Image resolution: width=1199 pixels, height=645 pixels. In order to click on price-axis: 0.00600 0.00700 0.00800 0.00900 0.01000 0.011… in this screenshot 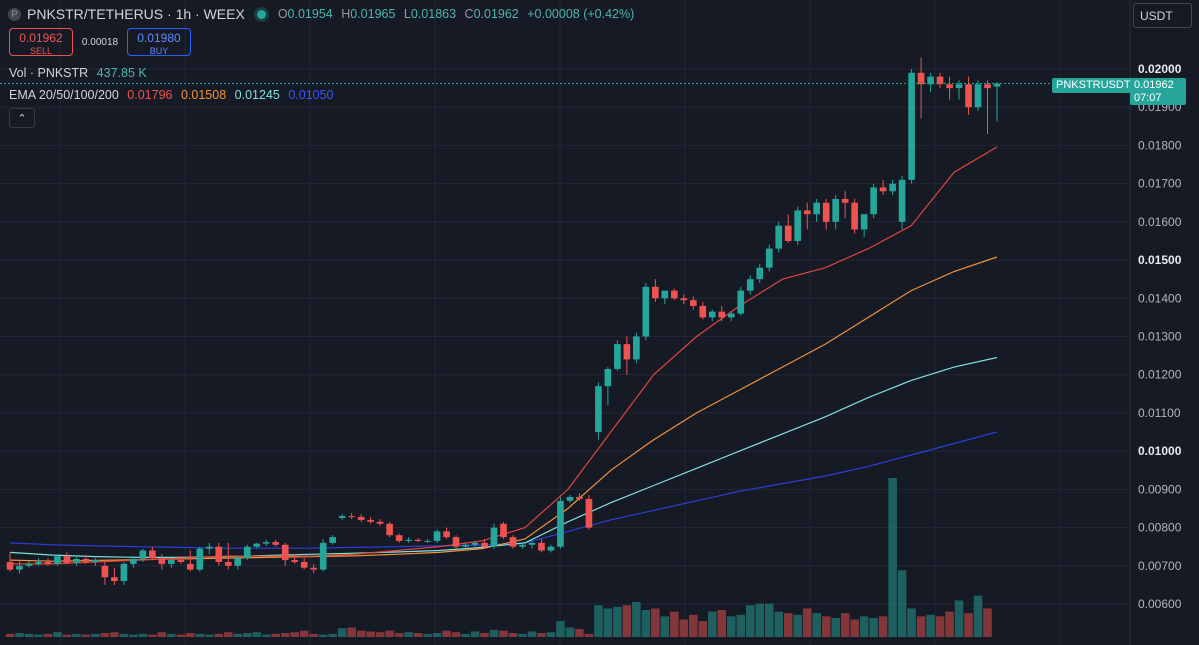, I will do `click(1160, 336)`.